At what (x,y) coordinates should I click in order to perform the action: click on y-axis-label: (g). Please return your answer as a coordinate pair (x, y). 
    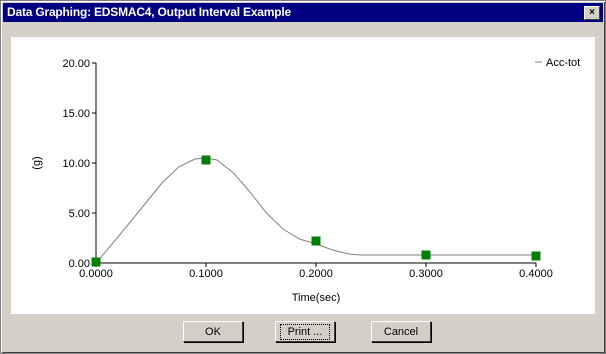
    Looking at the image, I should click on (37, 162).